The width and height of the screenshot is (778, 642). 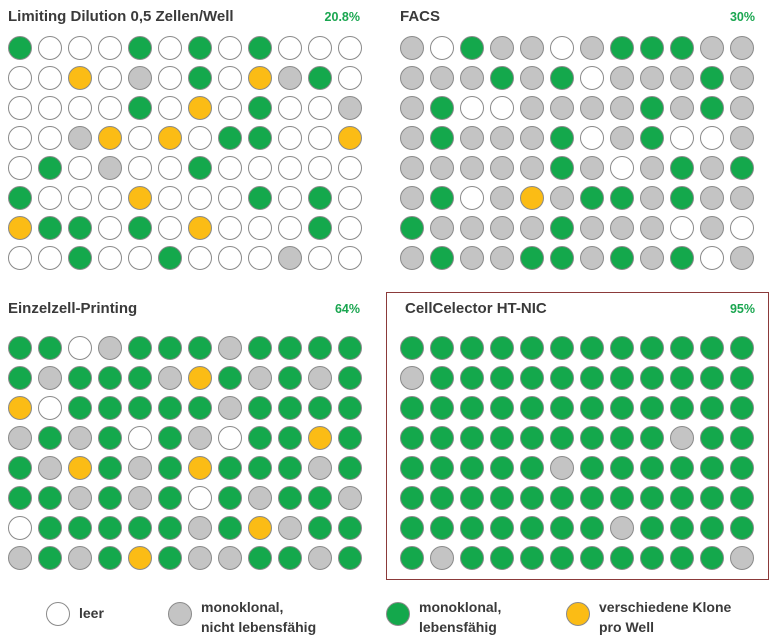 What do you see at coordinates (742, 309) in the screenshot?
I see `panel-percent: 95%` at bounding box center [742, 309].